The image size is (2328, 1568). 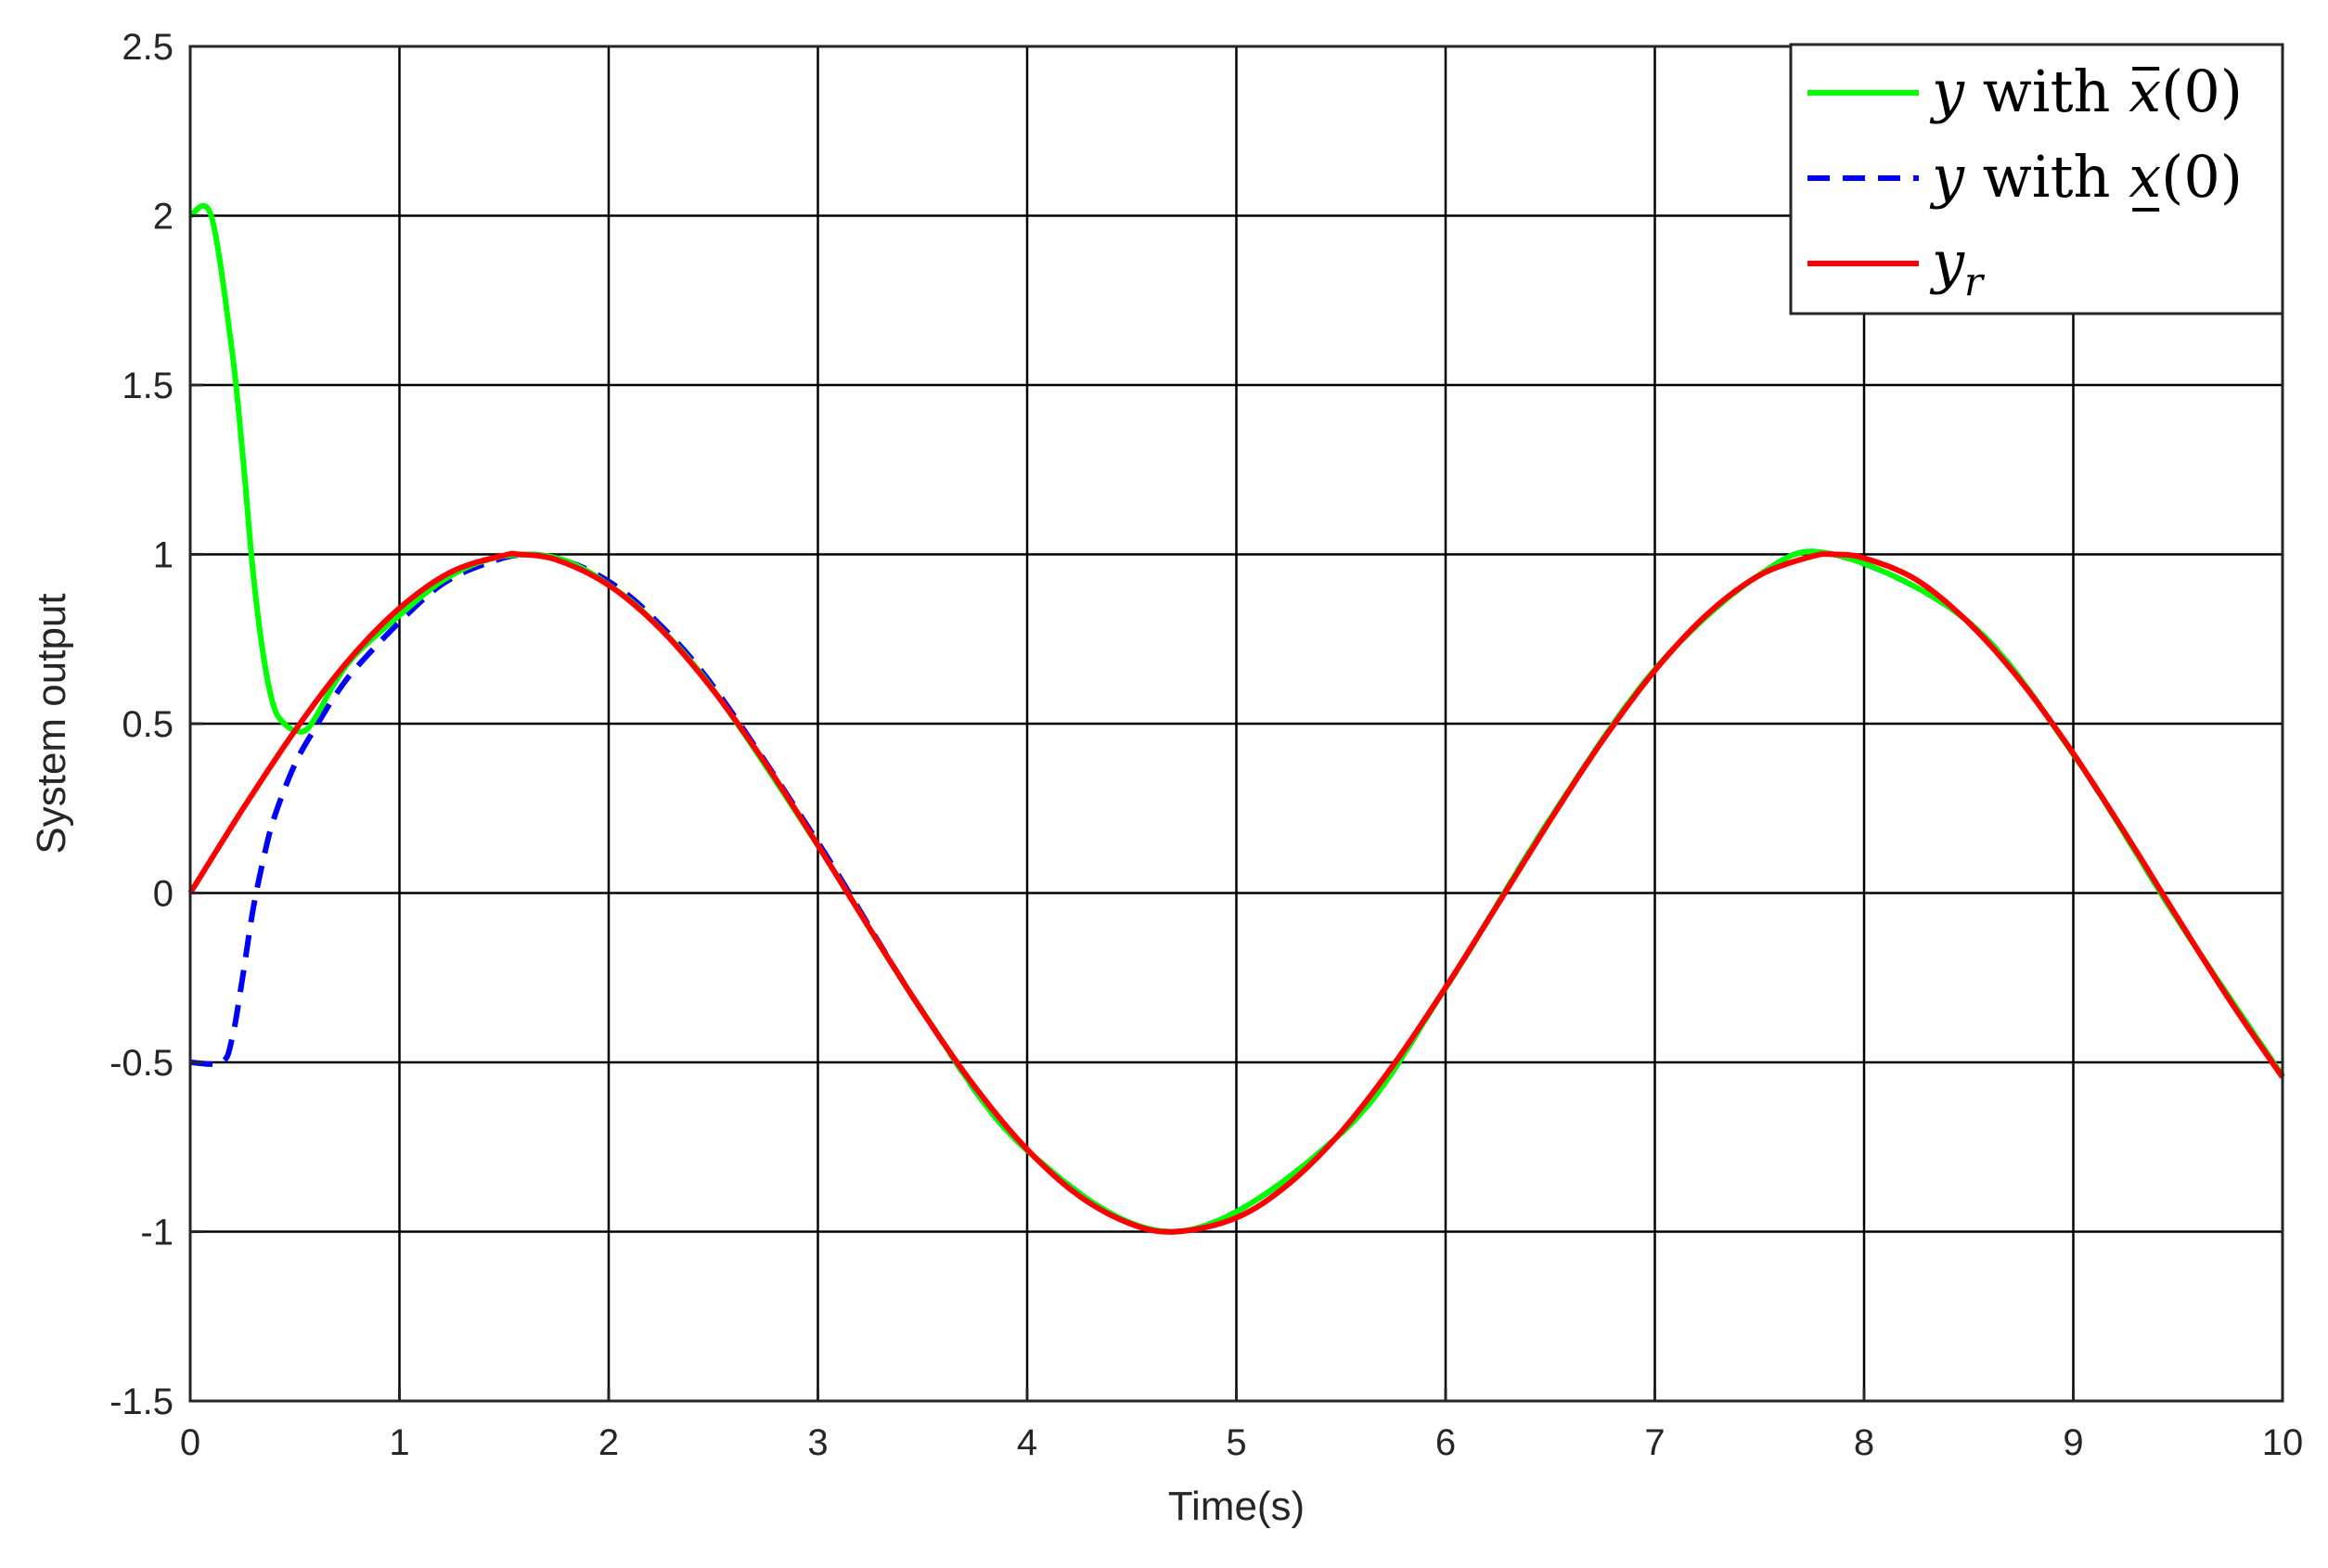 What do you see at coordinates (2073, 1443) in the screenshot?
I see `x-tick-label: 9` at bounding box center [2073, 1443].